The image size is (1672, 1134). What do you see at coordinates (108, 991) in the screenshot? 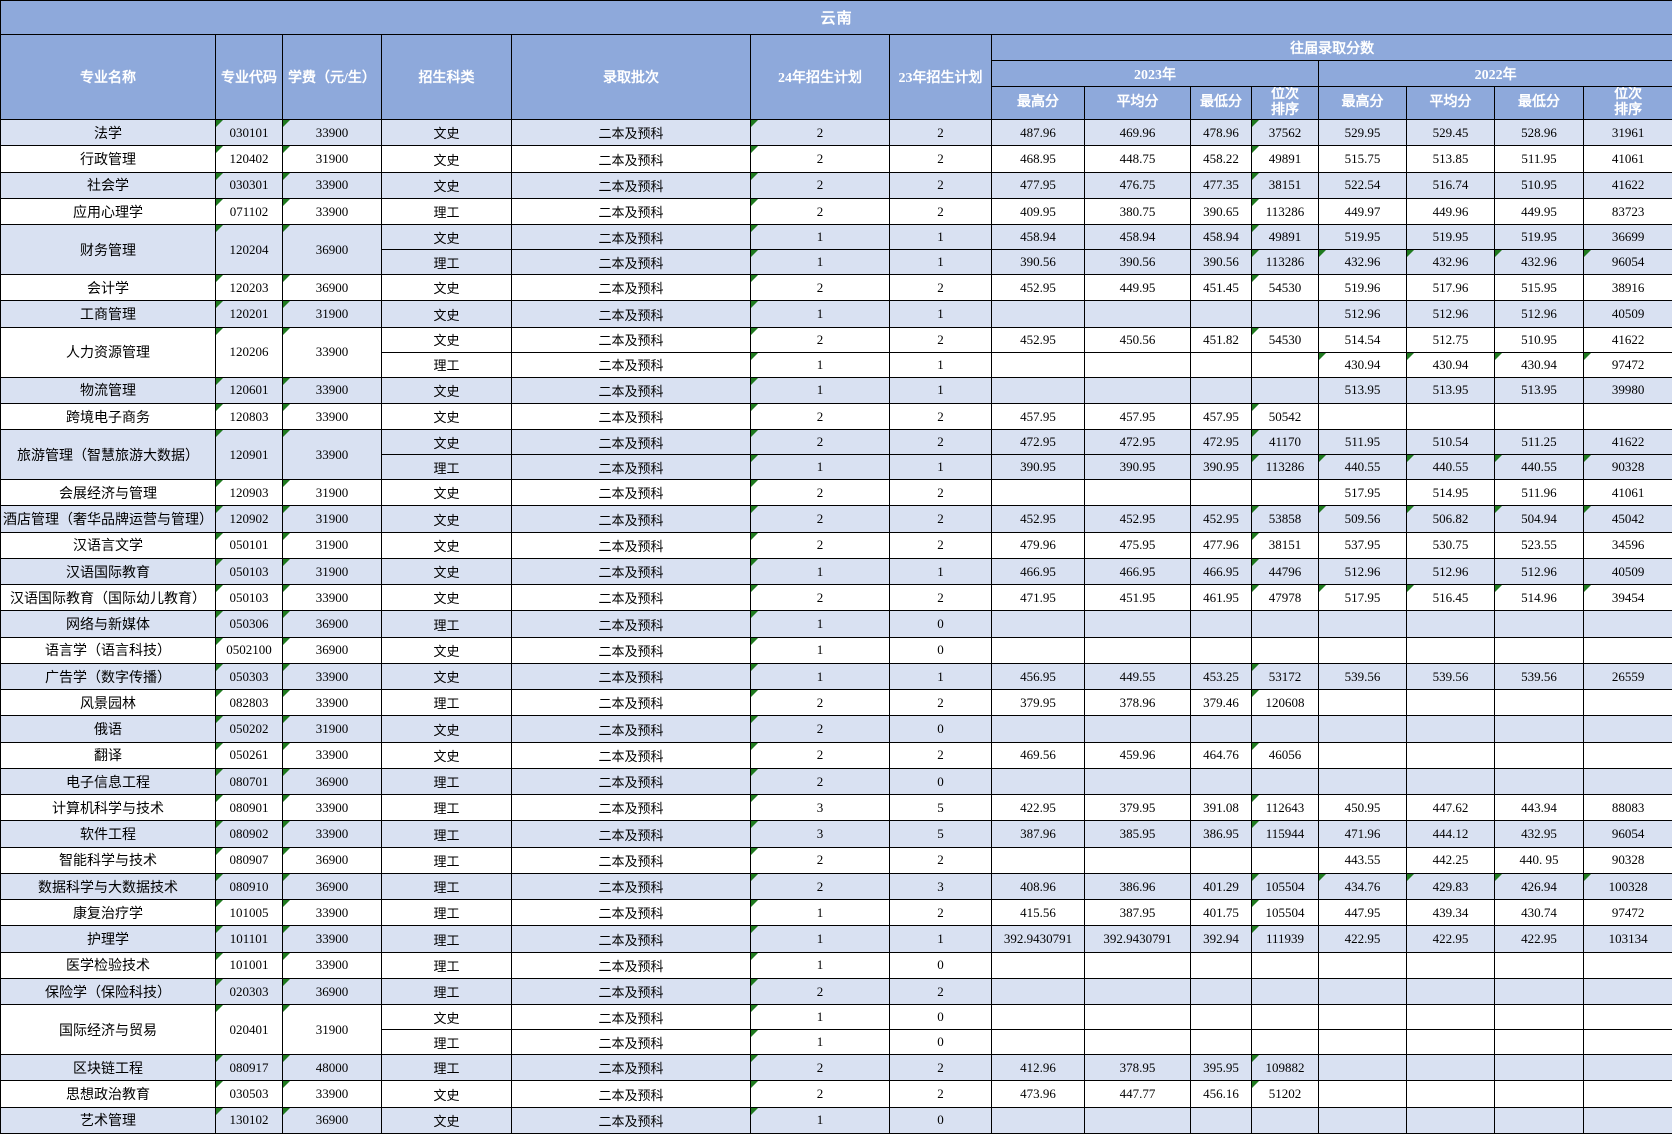
I see `cell-major-name: 保险学（保险科技）` at bounding box center [108, 991].